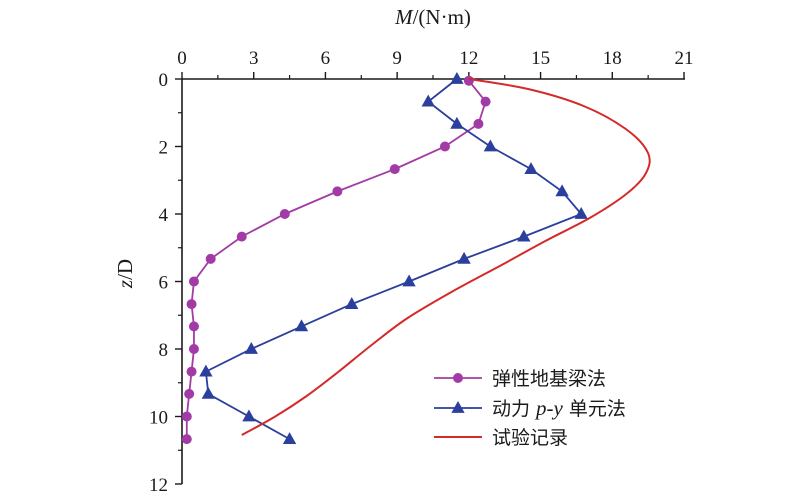 This screenshot has height=504, width=800. I want to click on legend-label: 动力 p-y 单元法, so click(559, 408).